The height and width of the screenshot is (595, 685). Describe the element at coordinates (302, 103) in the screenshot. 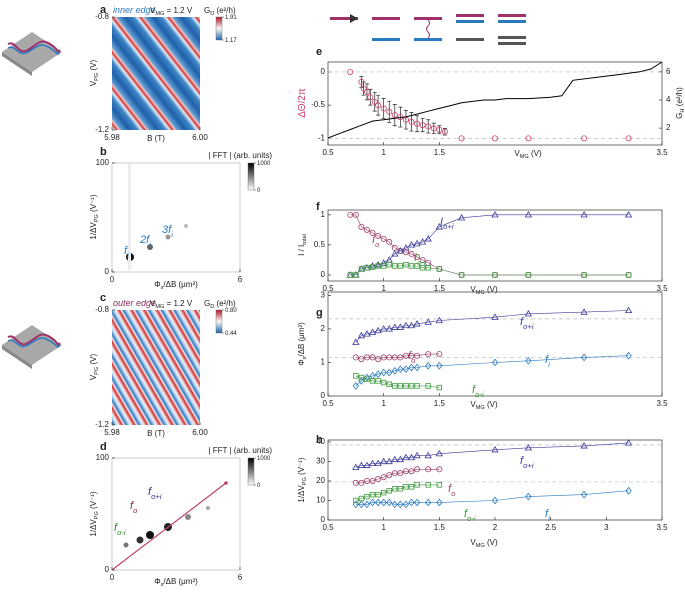

I see `y-axis-label: ΔΘ/2π` at that location.